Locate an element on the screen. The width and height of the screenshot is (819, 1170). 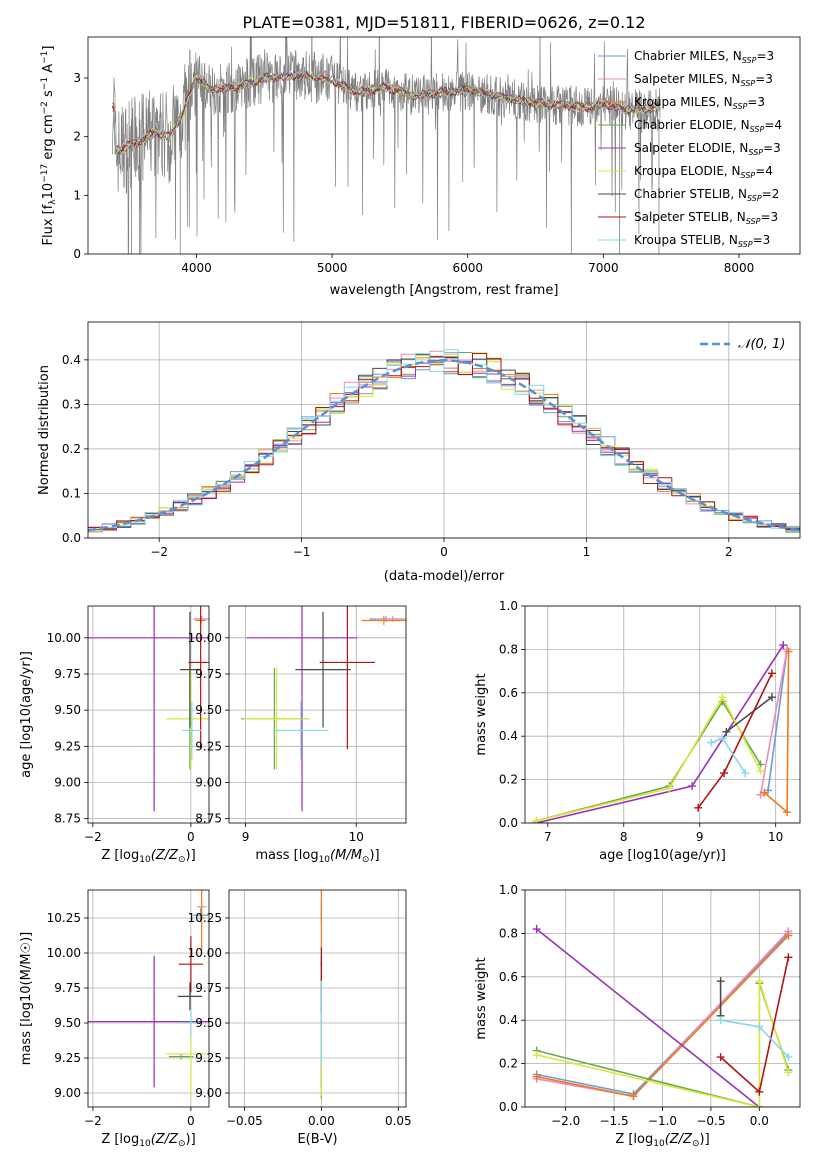
x-tick-label: −1.0 is located at coordinates (662, 1121).